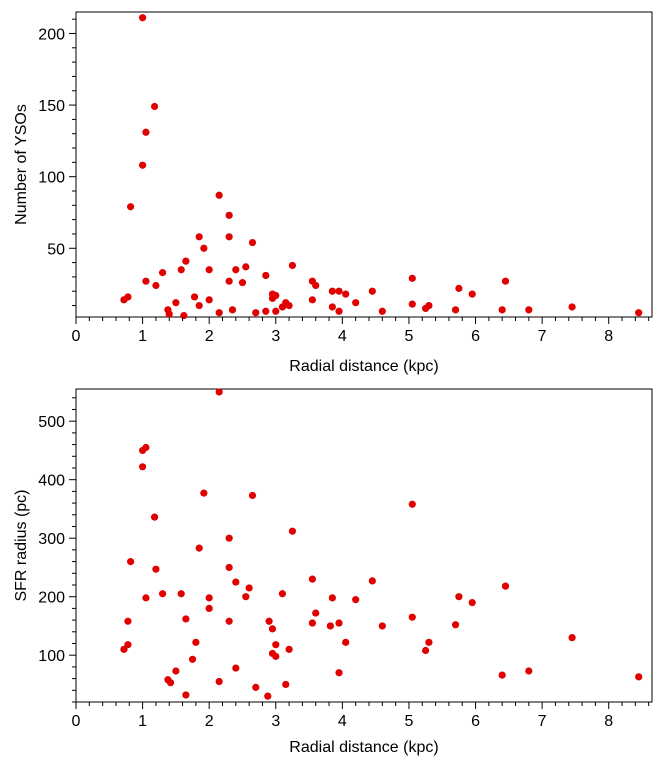 The height and width of the screenshot is (761, 659). I want to click on bottom-y-tick-label: 500, so click(51, 422).